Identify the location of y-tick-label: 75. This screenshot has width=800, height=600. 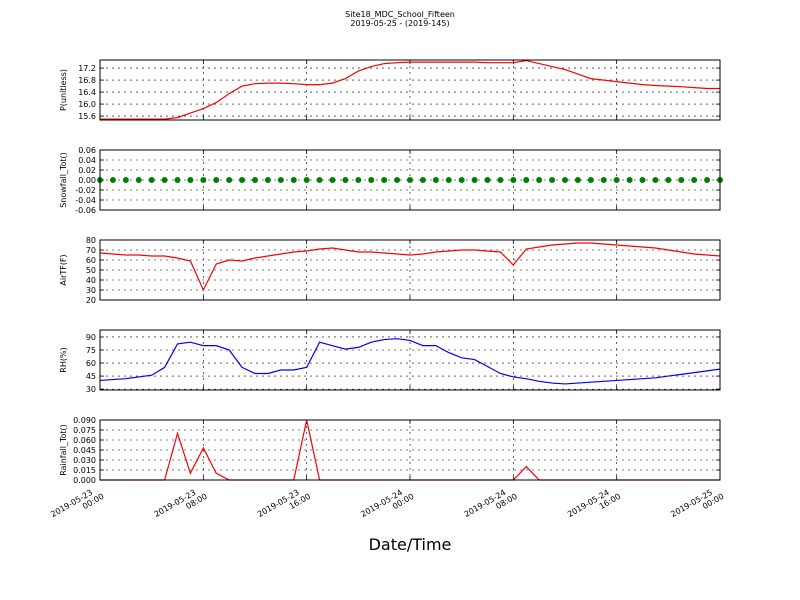
(91, 350).